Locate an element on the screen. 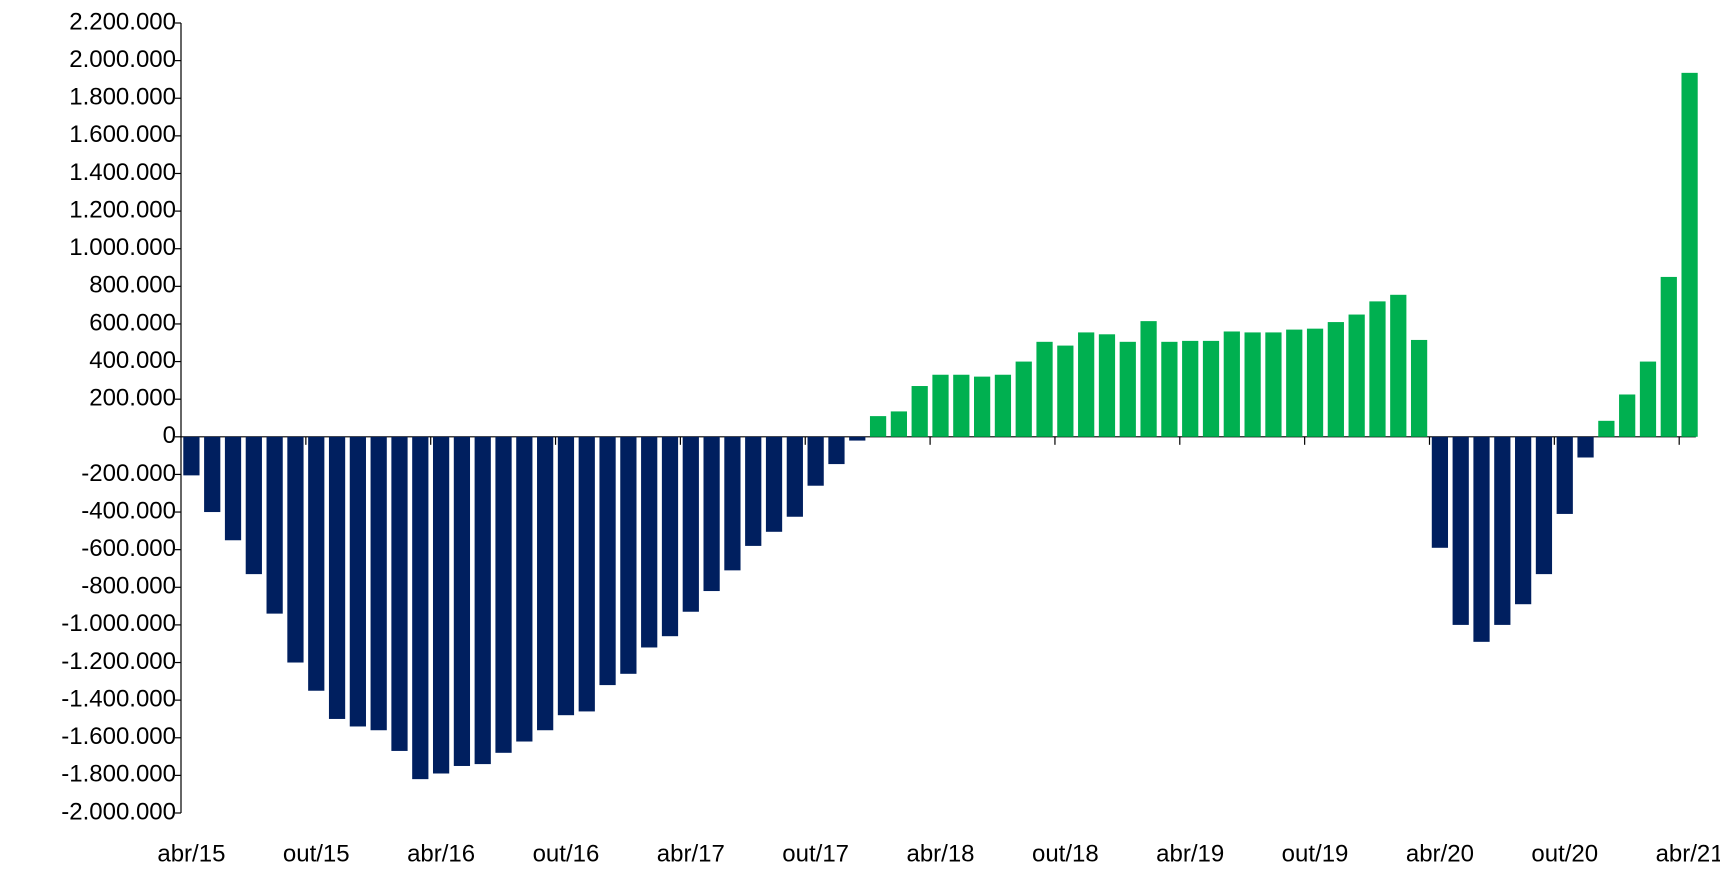  x-tick-label: abr/15 is located at coordinates (191, 853).